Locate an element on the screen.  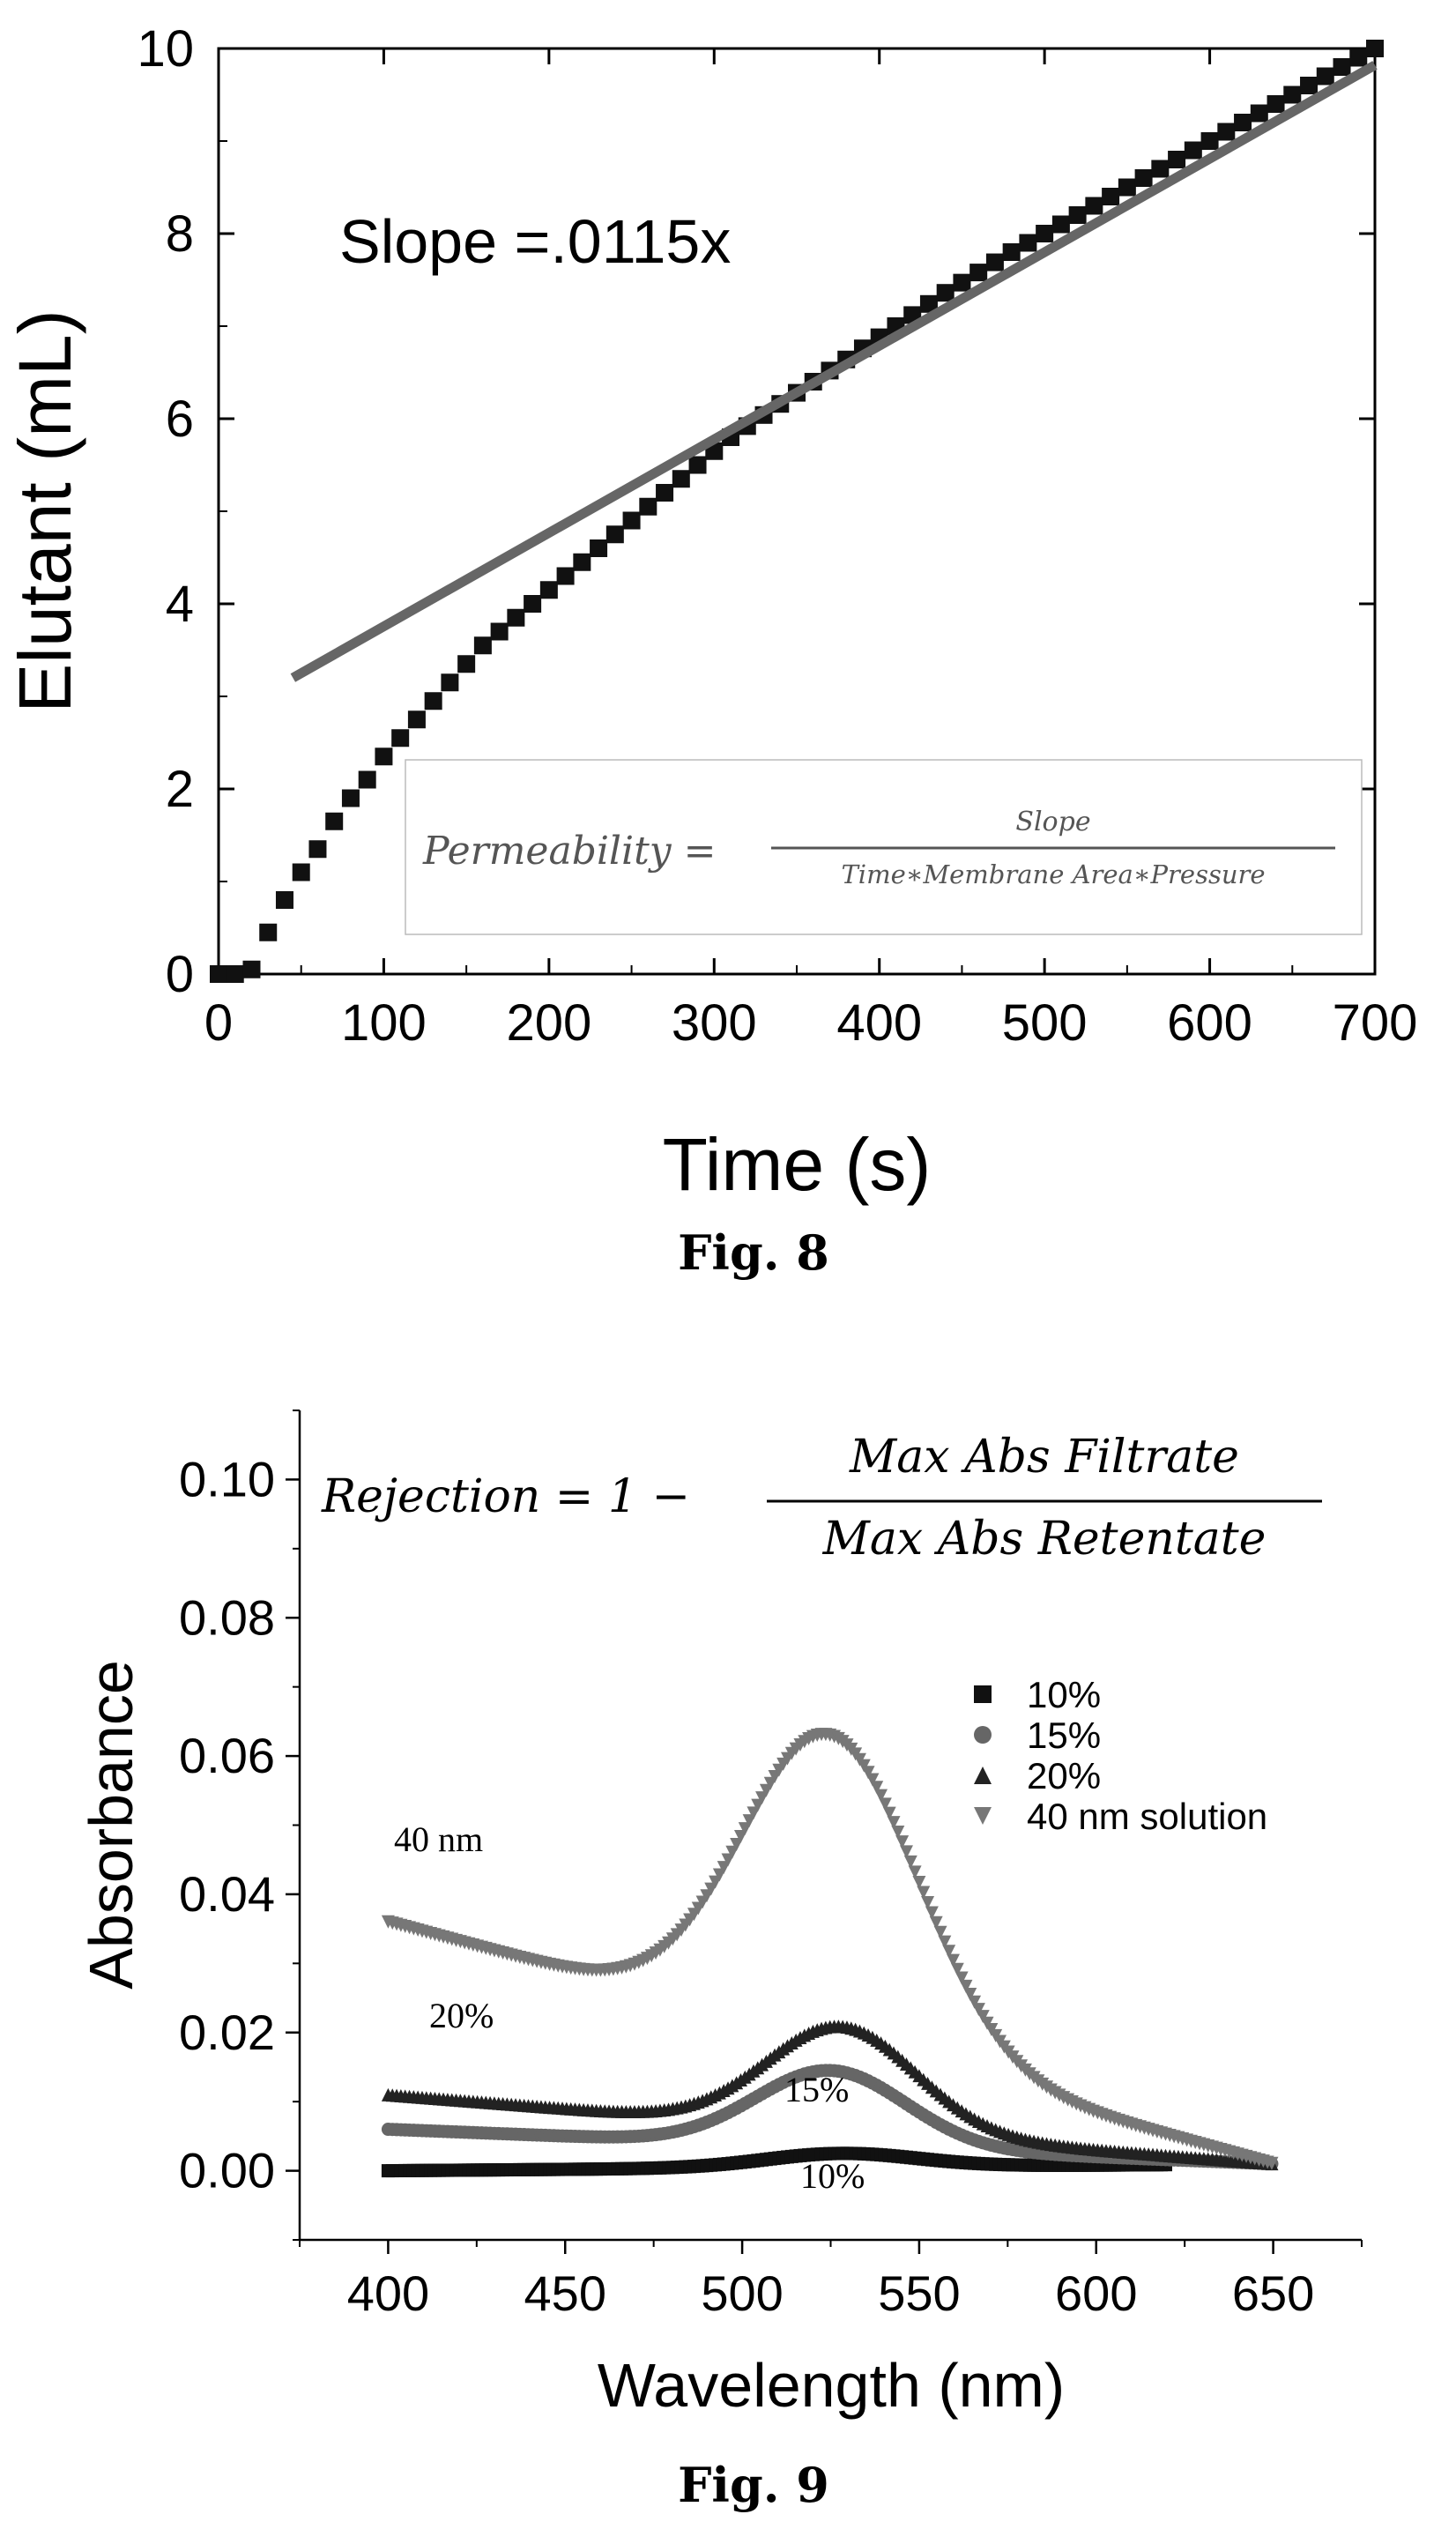
fig9-y-tick-label: 0.10 is located at coordinates (227, 1479).